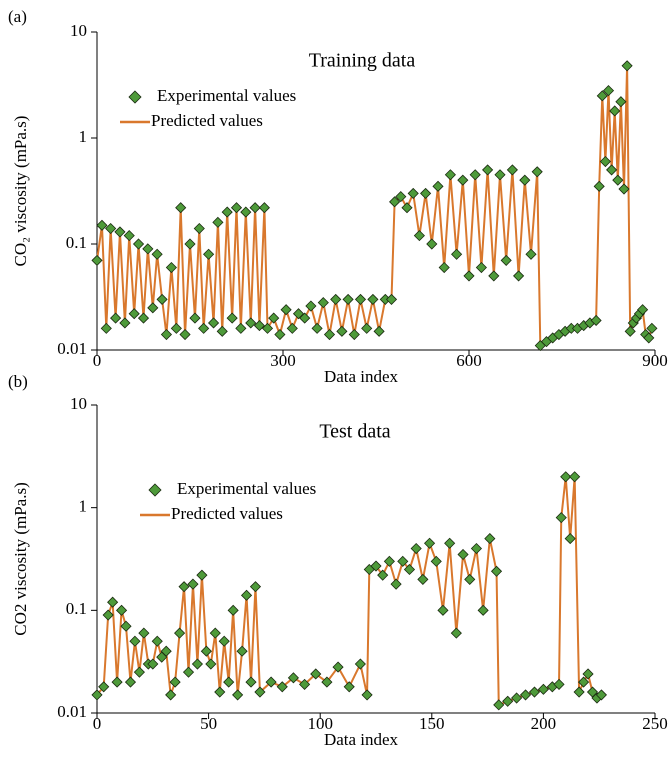  What do you see at coordinates (227, 513) in the screenshot?
I see `legend-label: Predicted values` at bounding box center [227, 513].